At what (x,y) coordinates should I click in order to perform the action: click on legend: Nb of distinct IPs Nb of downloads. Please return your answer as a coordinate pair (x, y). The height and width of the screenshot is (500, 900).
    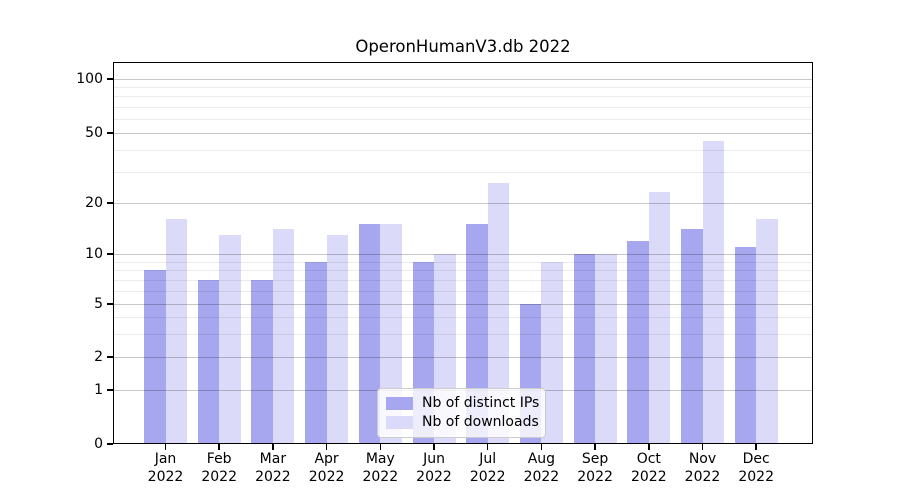
    Looking at the image, I should click on (461, 413).